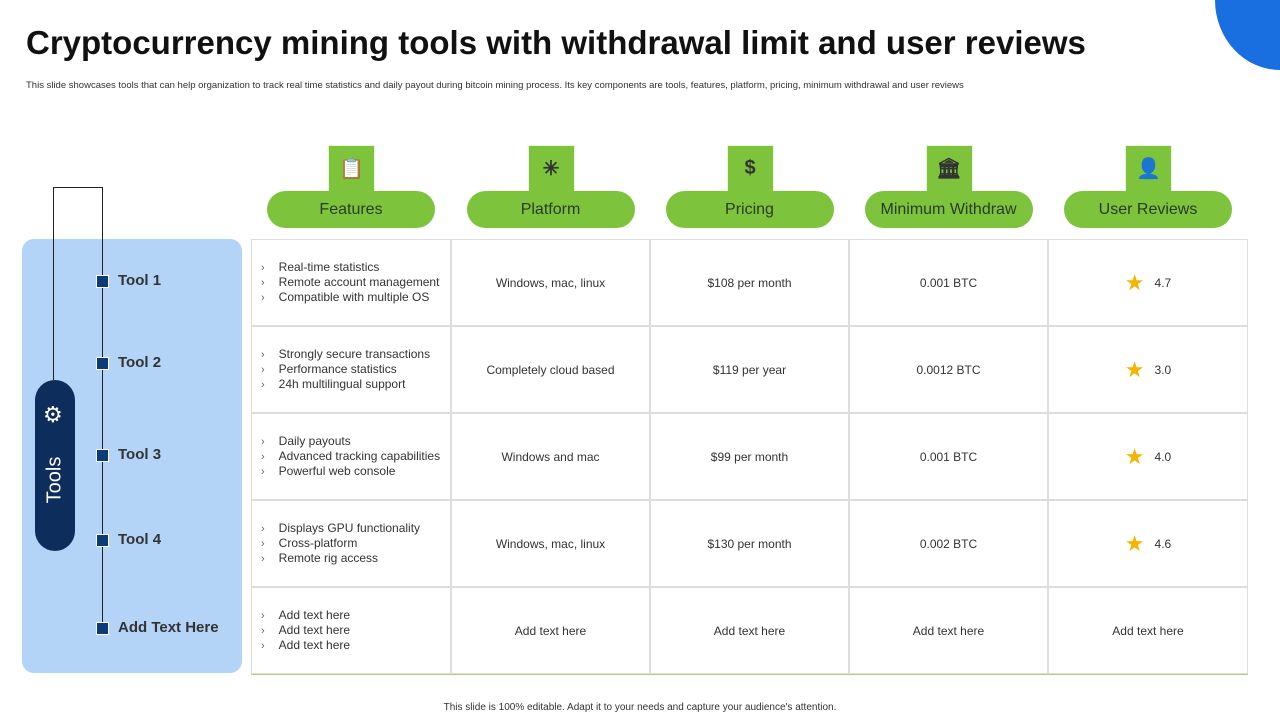  I want to click on column-header-label: Platform, so click(550, 209).